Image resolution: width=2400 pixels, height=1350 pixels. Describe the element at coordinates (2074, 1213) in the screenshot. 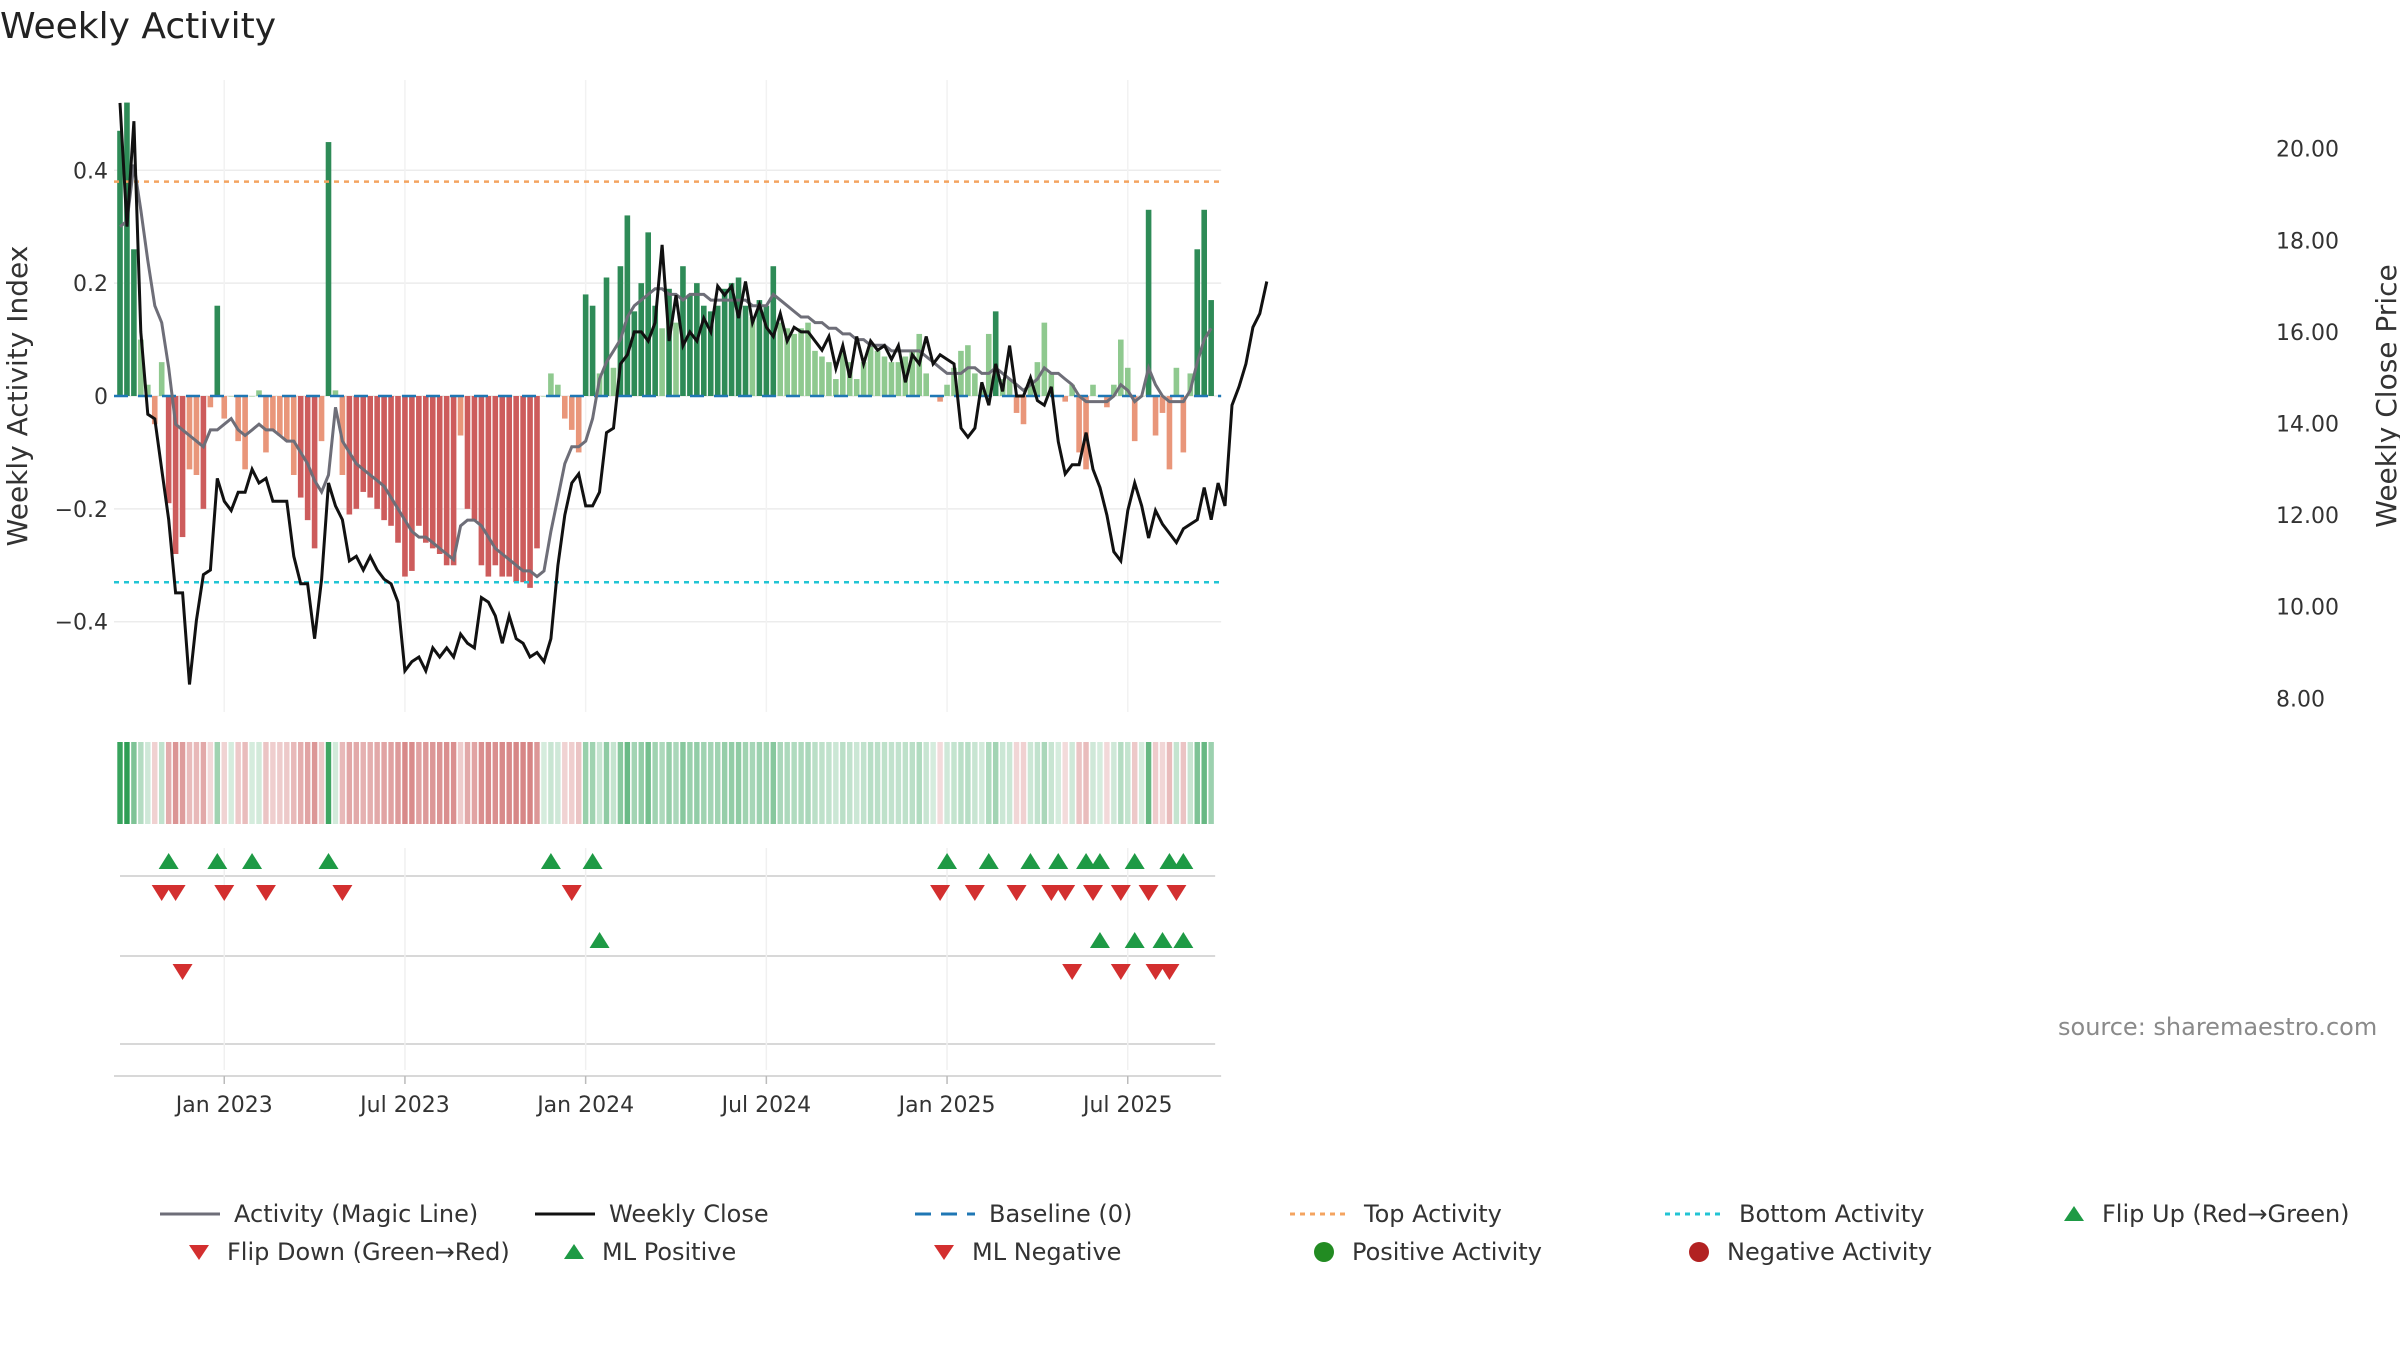

I see `legend-swatch-flipup` at that location.